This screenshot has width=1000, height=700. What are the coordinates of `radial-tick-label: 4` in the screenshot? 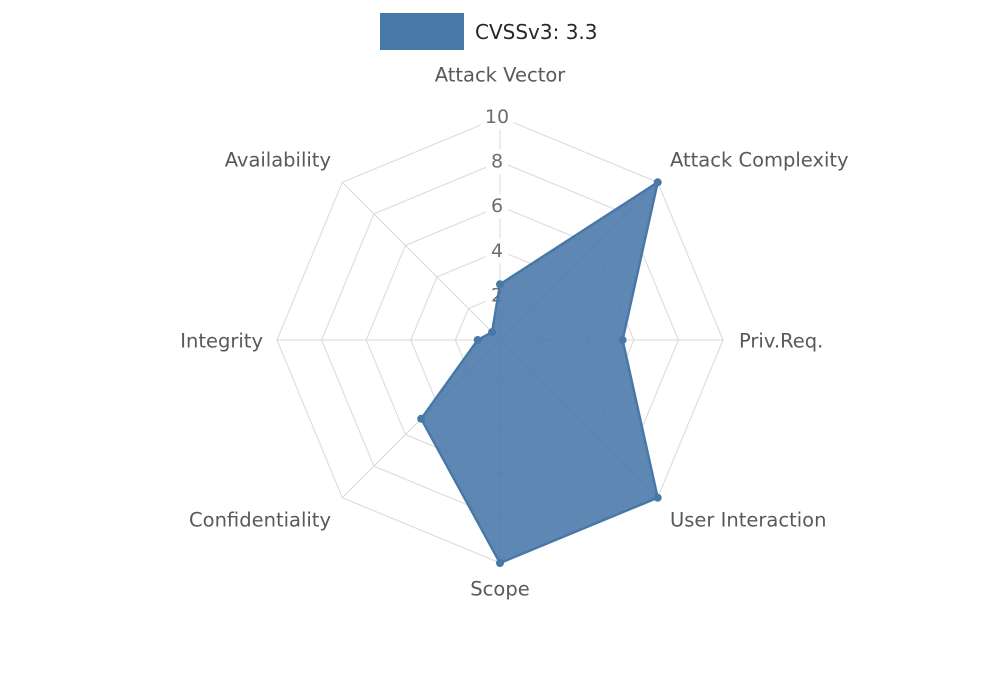 It's located at (497, 251).